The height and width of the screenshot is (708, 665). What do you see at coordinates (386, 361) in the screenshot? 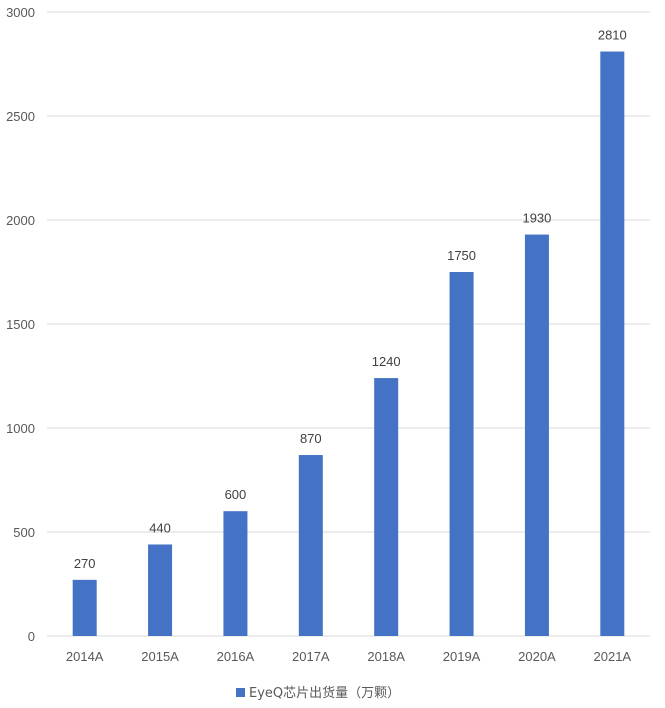
I see `data-label: 1240` at bounding box center [386, 361].